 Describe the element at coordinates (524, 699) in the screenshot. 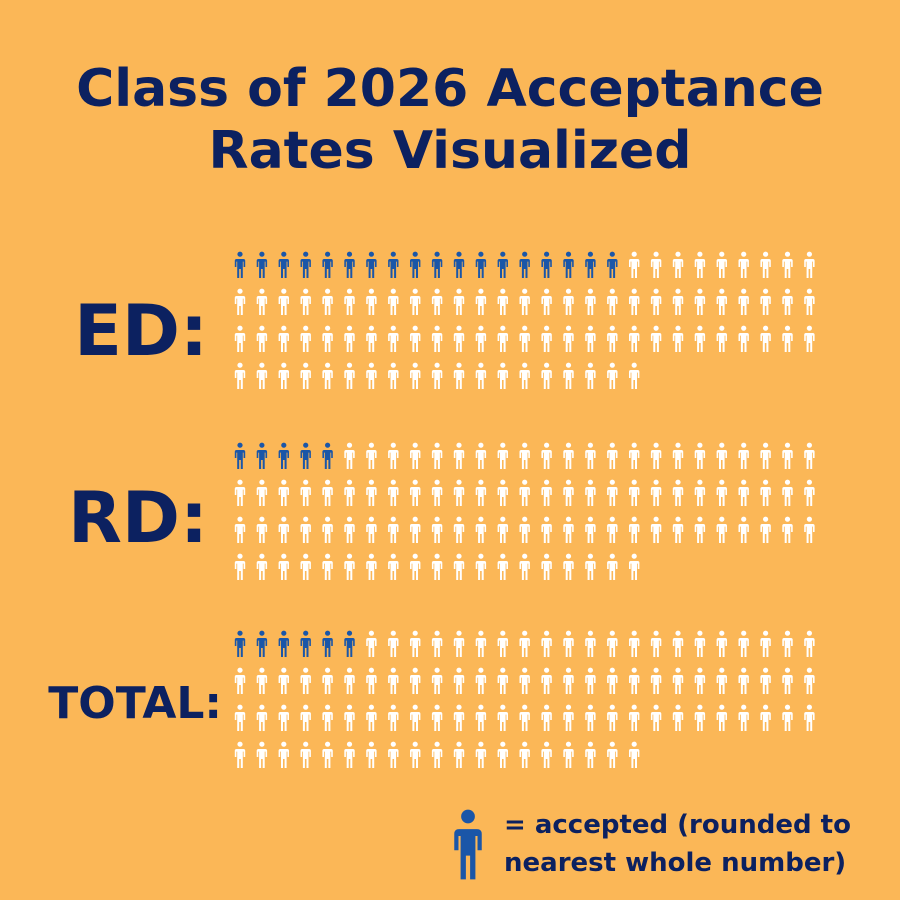

I see `pictogram-total` at that location.